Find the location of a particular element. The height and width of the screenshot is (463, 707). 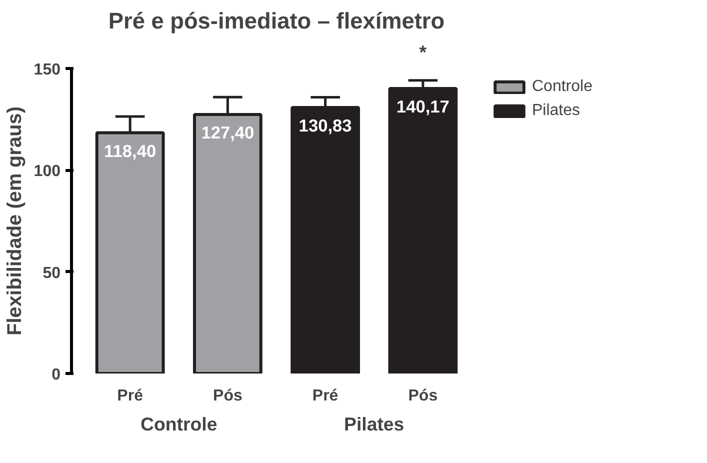

y-tick-label: 50 is located at coordinates (51, 273).